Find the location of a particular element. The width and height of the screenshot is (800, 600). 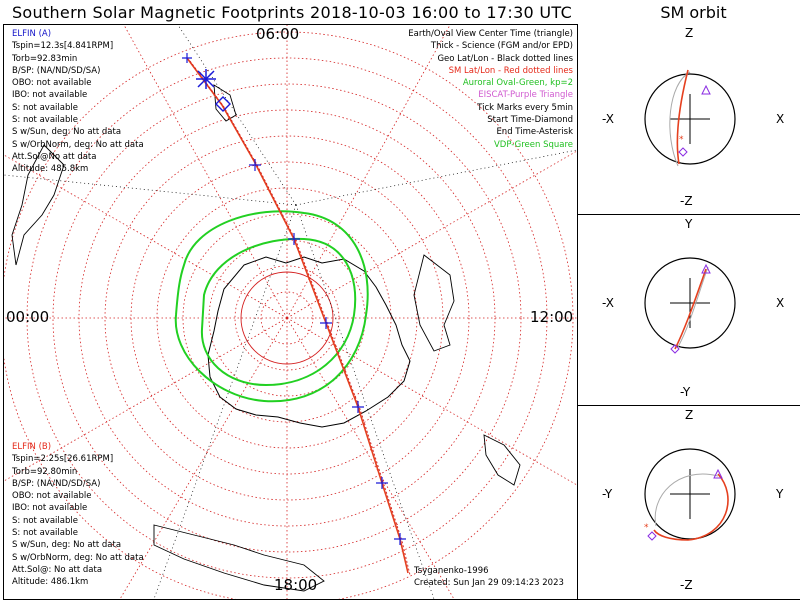

axis-left-label: -Y is located at coordinates (607, 494).